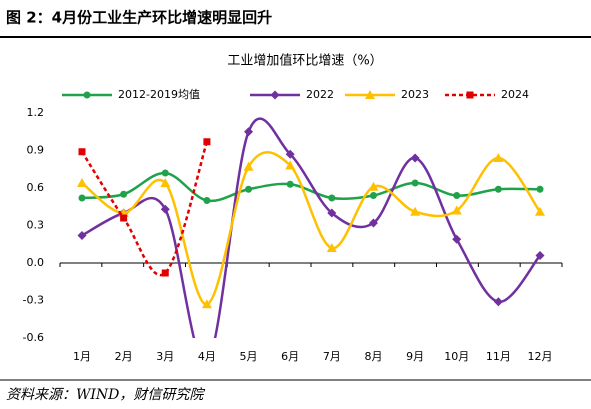 This screenshot has width=591, height=409. I want to click on x-tick-label: 6月, so click(290, 356).